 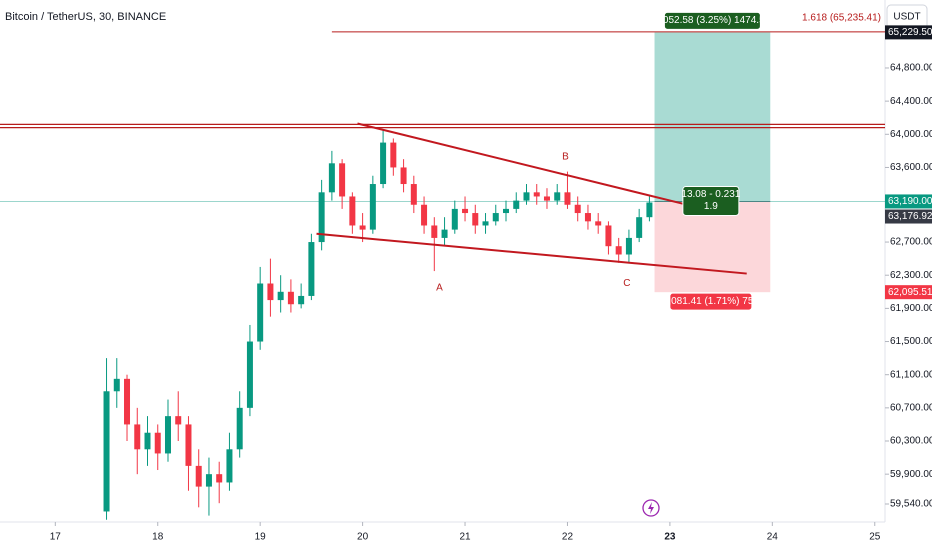 I want to click on x-tick-label: 20, so click(x=363, y=537).